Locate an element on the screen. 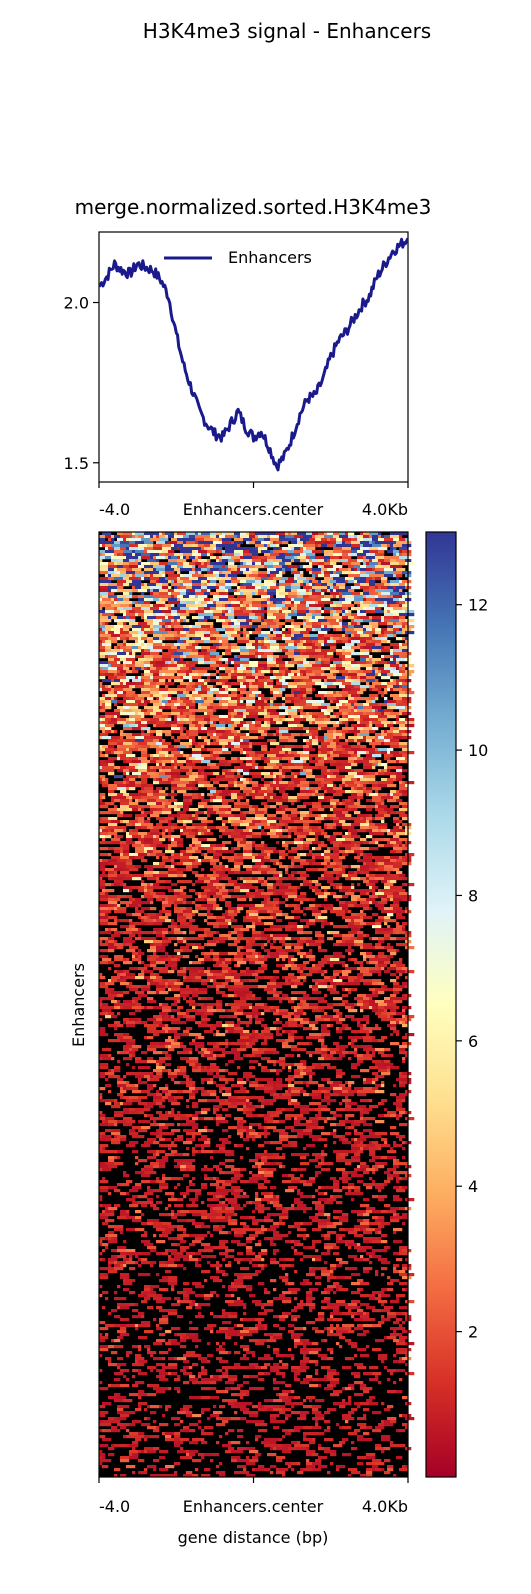  legend-label-enhancers: Enhancers is located at coordinates (270, 257).